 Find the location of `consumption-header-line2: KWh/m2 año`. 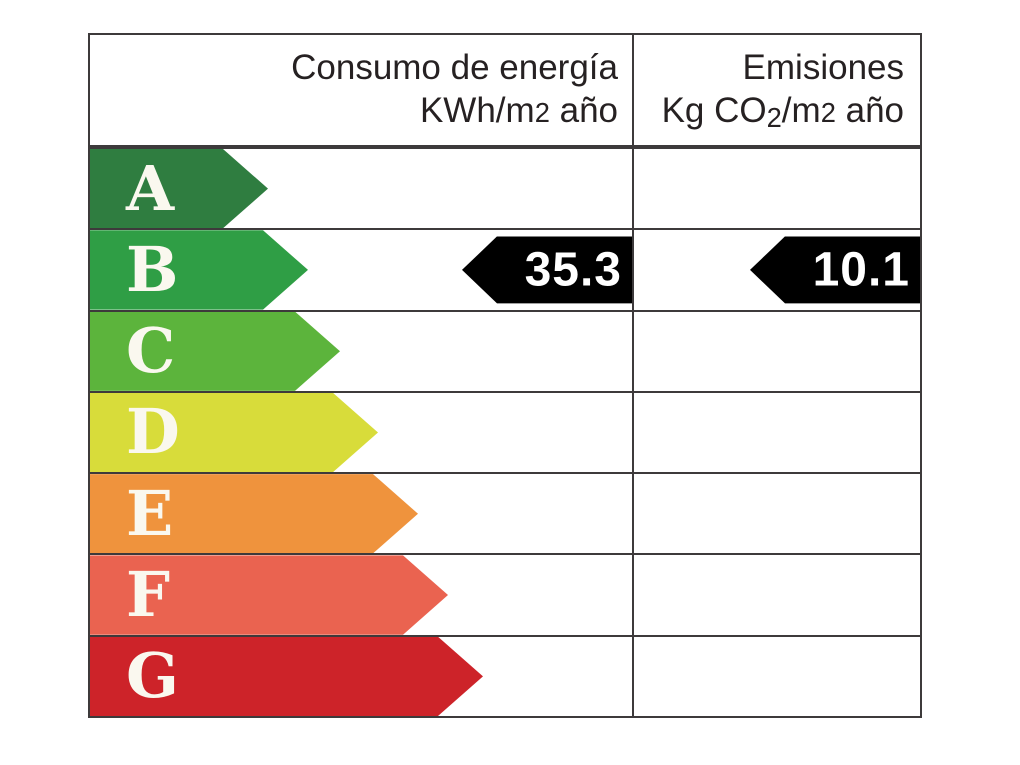

consumption-header-line2: KWh/m2 año is located at coordinates (518, 110).